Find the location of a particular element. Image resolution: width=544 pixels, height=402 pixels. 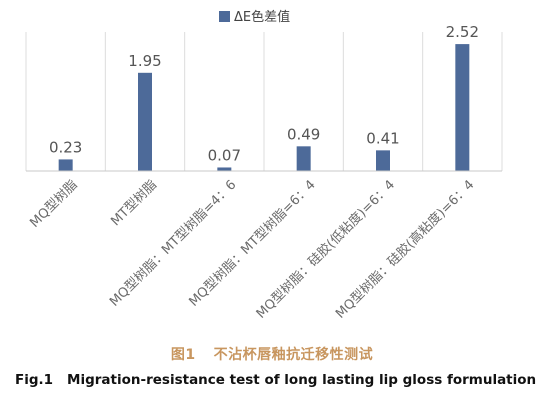

tick-label: MQ型树脂：硅胶(低粘度)=6：4 is located at coordinates (325, 249).